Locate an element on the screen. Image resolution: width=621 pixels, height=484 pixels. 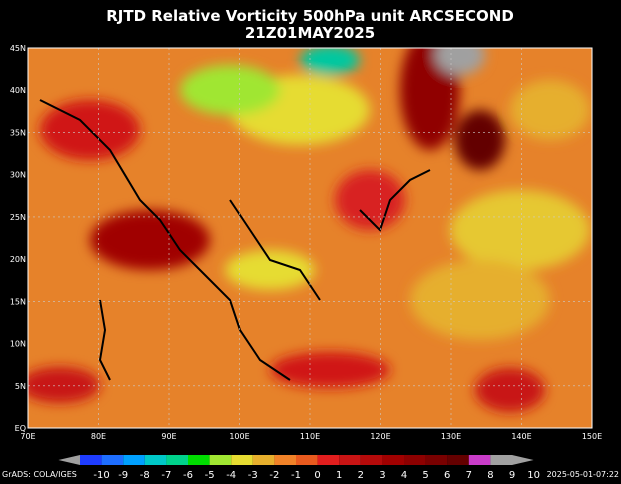
colorbar-label: 0 is located at coordinates (317, 475).